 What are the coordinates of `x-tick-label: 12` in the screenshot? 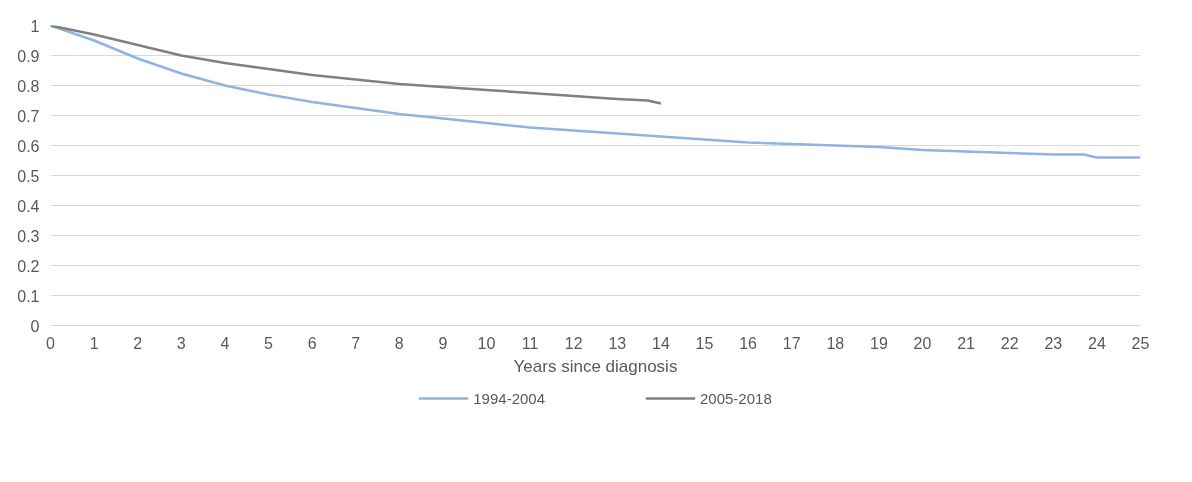 It's located at (573, 343).